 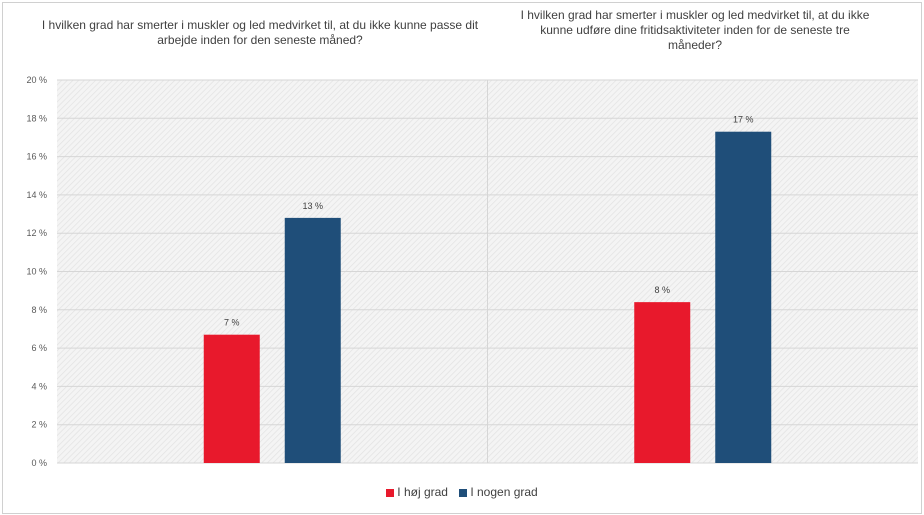 I want to click on legend-item-nogen-grad: I nogen grad, so click(x=498, y=492).